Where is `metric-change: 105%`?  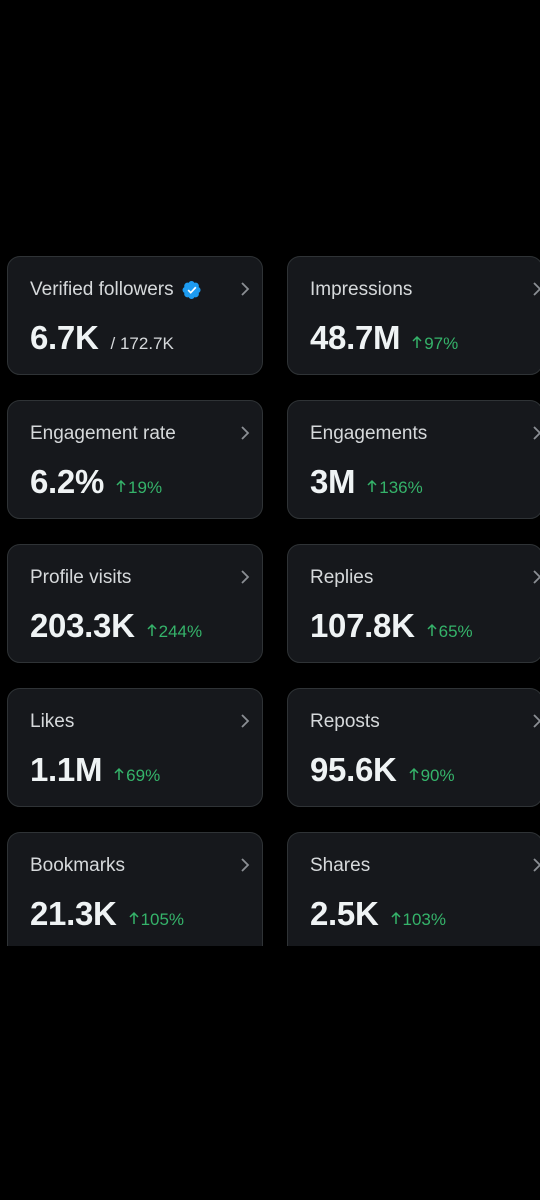 metric-change: 105% is located at coordinates (156, 920).